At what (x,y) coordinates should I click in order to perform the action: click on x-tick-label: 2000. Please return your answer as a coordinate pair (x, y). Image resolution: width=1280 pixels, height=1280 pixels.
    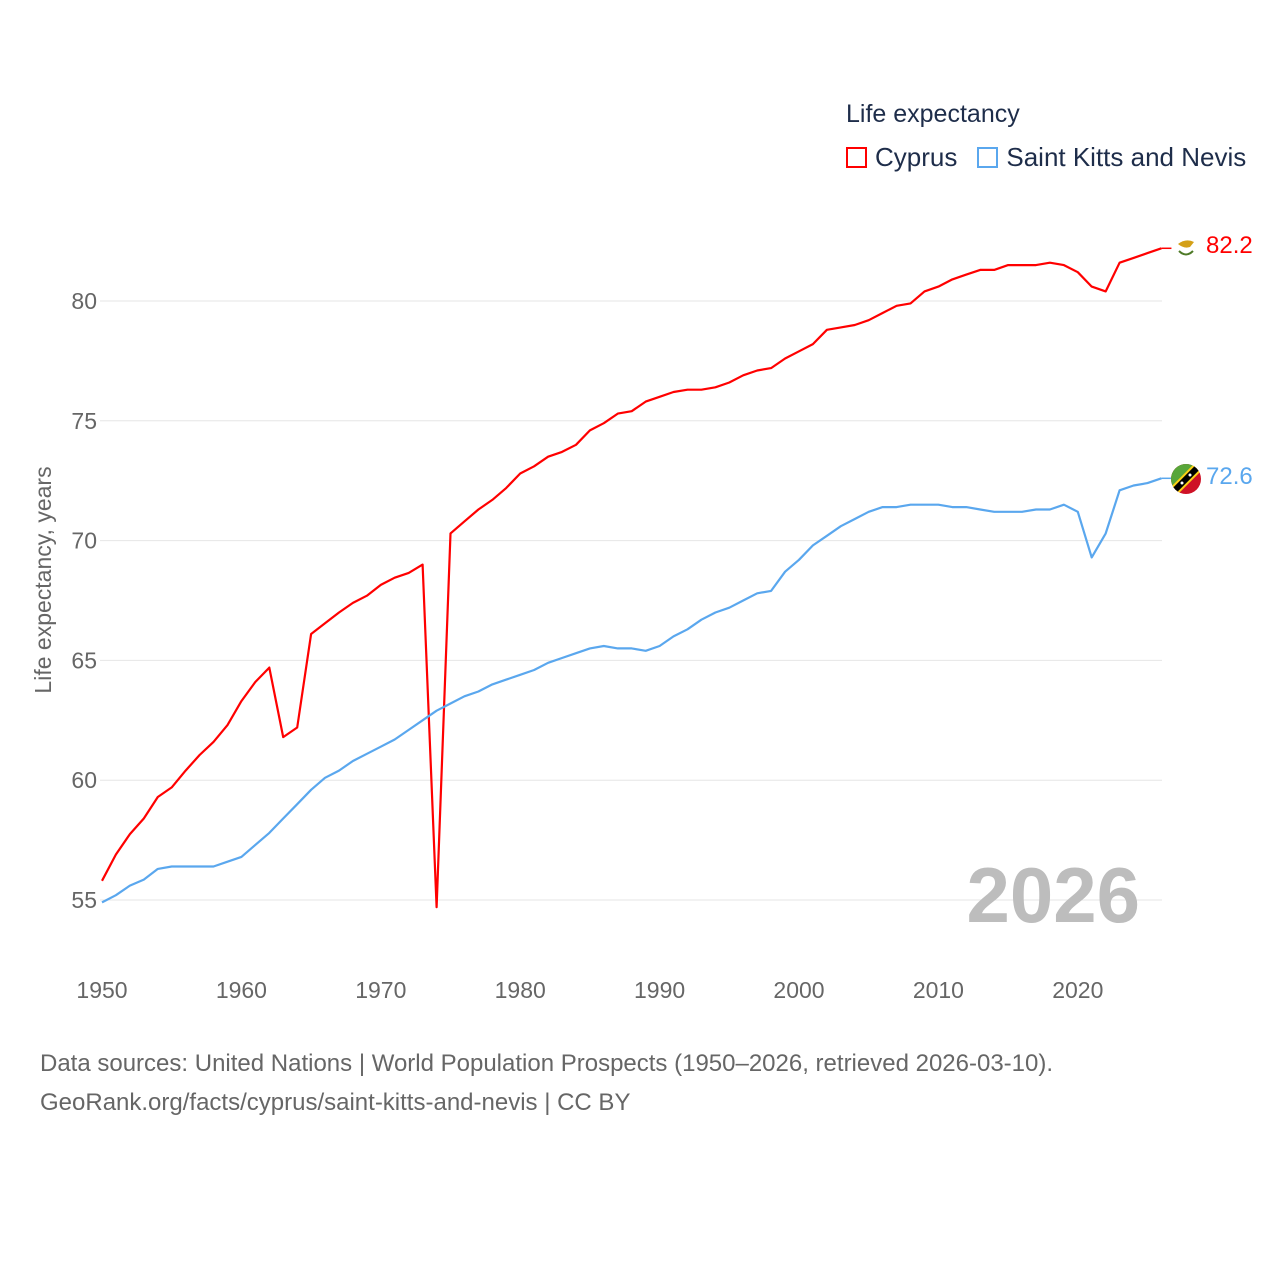
    Looking at the image, I should click on (798, 990).